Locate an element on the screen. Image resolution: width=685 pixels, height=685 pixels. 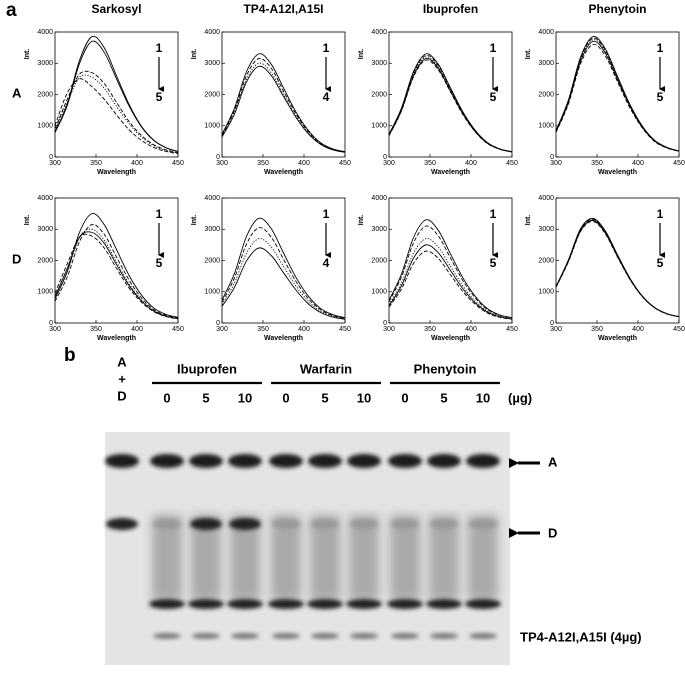
band-label: D is located at coordinates (552, 532).